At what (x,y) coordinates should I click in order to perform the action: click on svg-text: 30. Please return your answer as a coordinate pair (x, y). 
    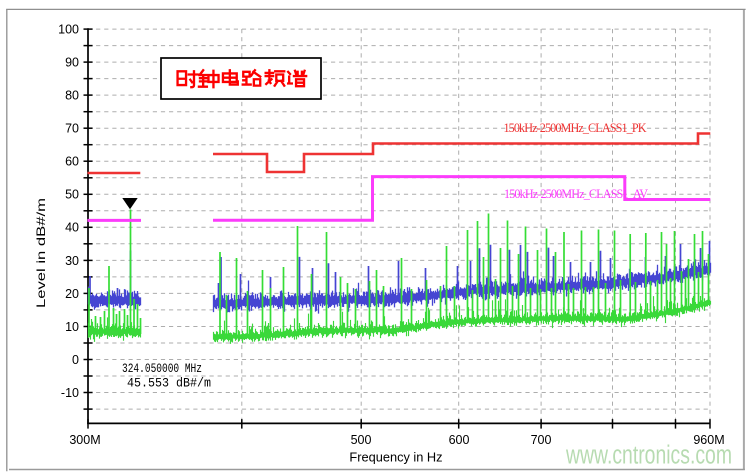
    Looking at the image, I should click on (72, 261).